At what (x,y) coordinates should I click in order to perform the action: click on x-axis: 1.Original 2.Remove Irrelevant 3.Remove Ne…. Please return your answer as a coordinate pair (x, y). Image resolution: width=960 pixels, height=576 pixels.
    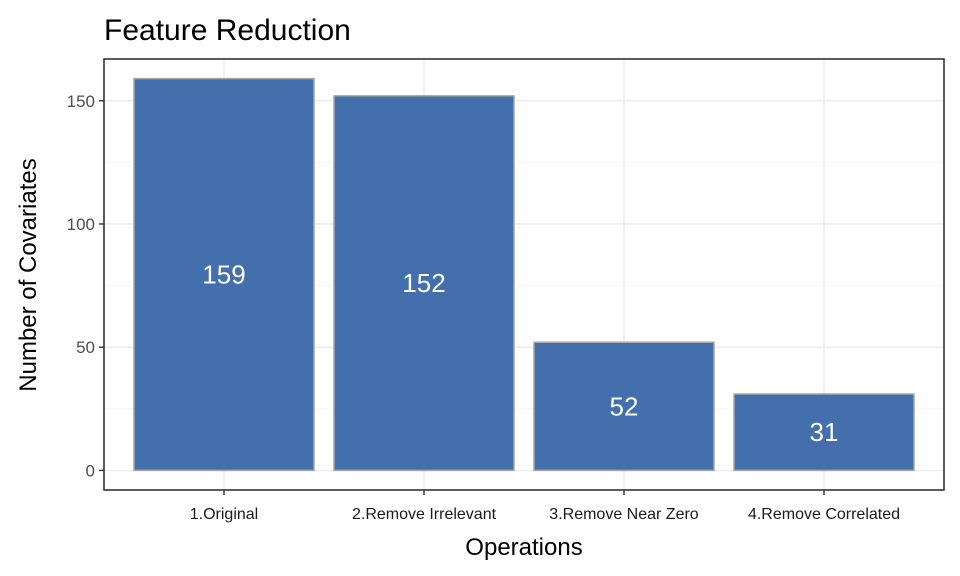
    Looking at the image, I should click on (545, 506).